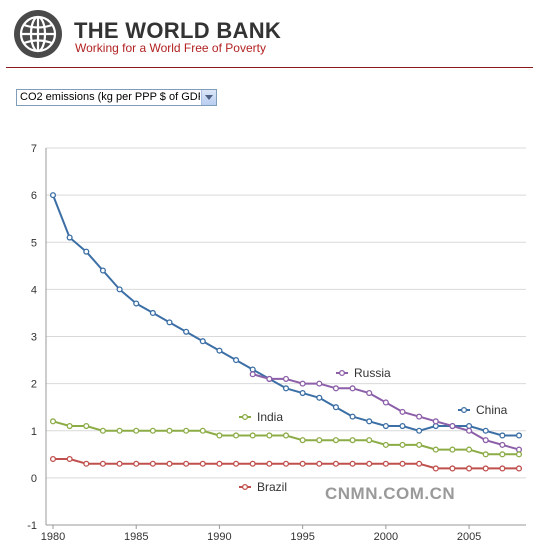  What do you see at coordinates (34, 479) in the screenshot?
I see `y-tick-label: 0` at bounding box center [34, 479].